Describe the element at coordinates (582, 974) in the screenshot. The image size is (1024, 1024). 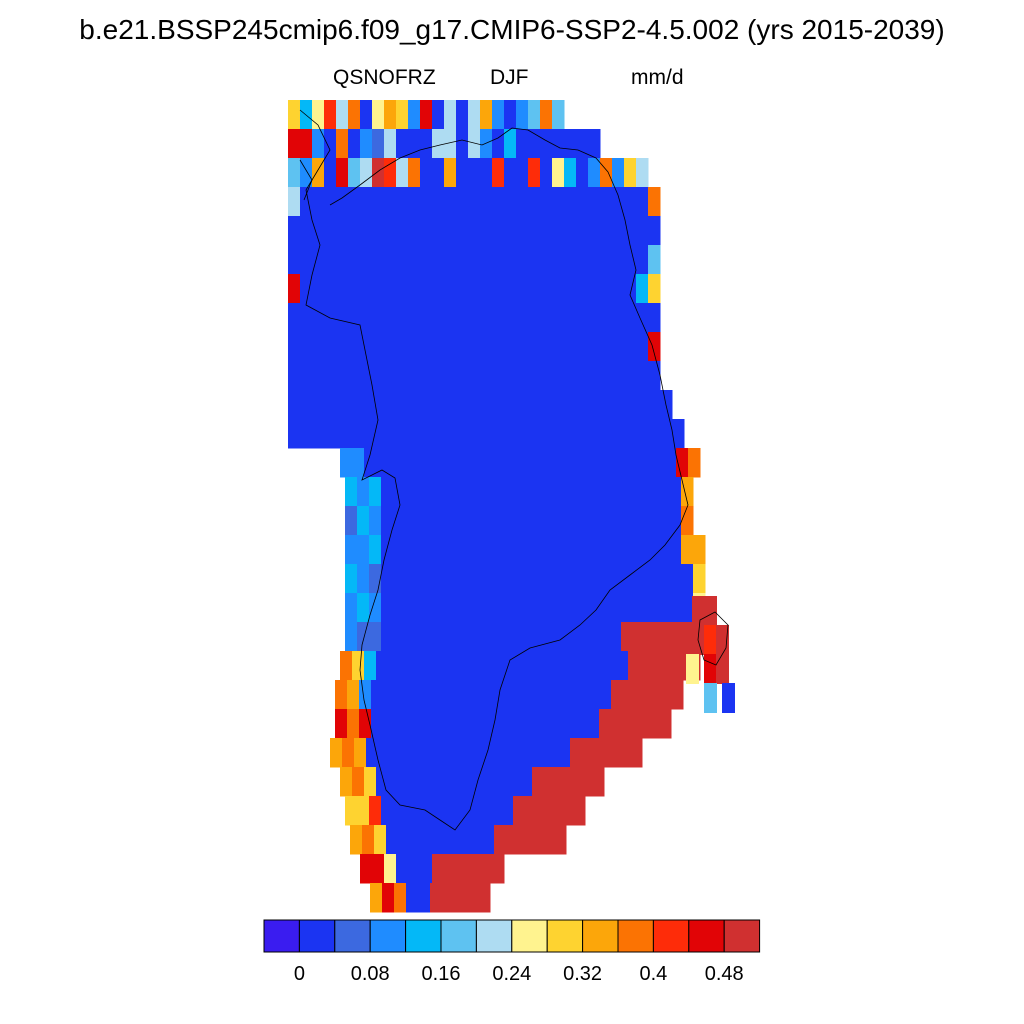
I see `colorbar-tick-label: 0.32` at that location.